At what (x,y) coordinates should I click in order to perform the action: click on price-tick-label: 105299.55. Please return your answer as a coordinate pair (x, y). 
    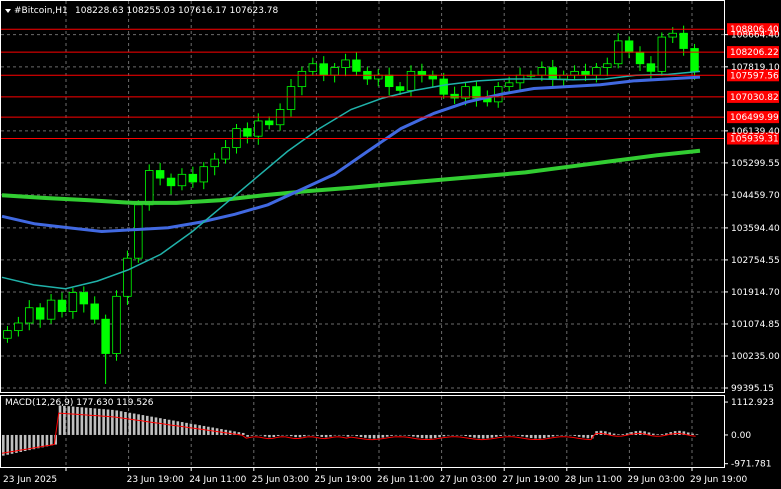
    Looking at the image, I should click on (755, 164).